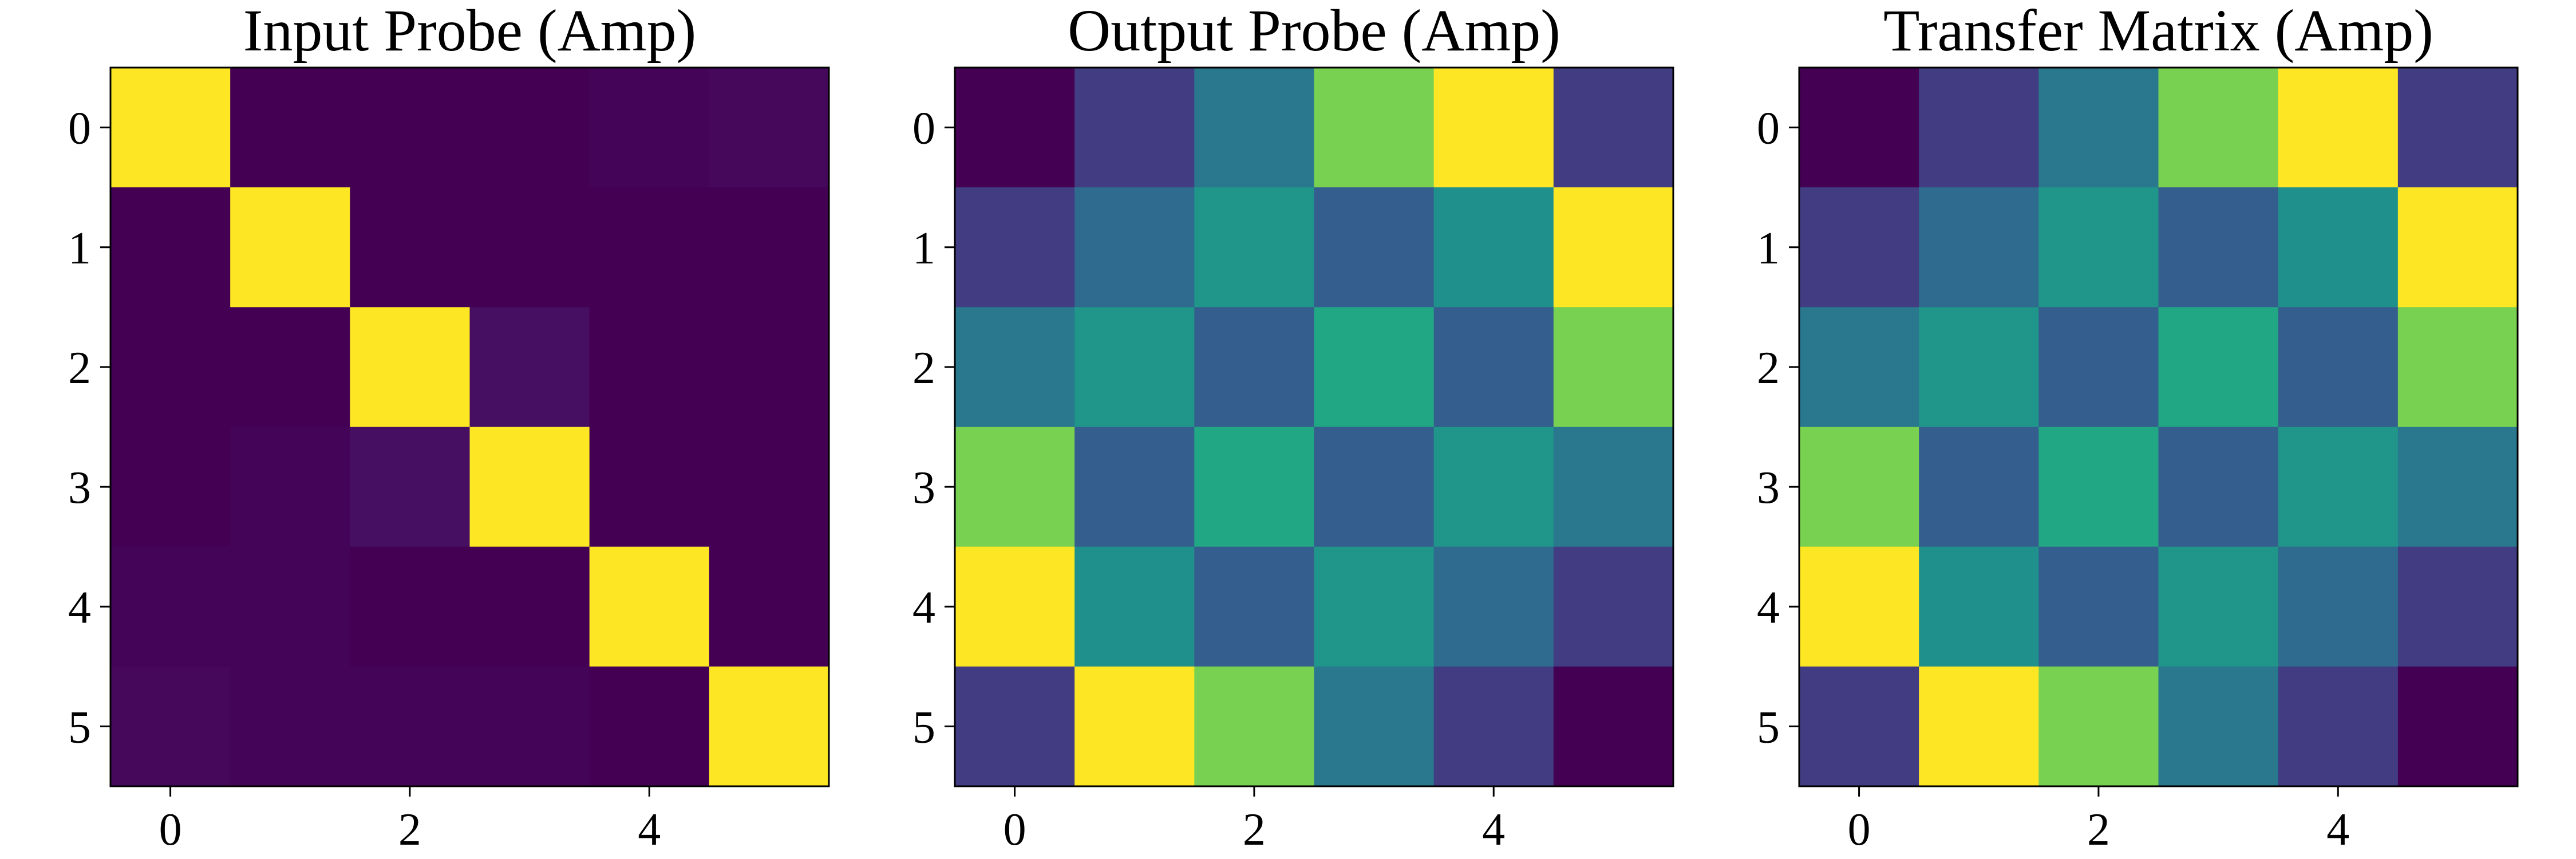 The height and width of the screenshot is (859, 2576). What do you see at coordinates (1613, 367) in the screenshot?
I see `heatmap-cell-r2-c5` at bounding box center [1613, 367].